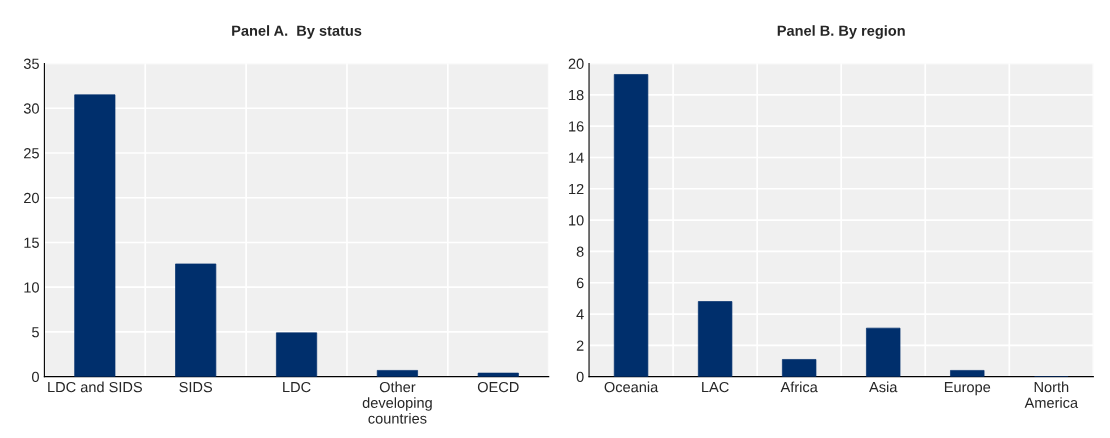 This screenshot has height=438, width=1110. I want to click on y-tick-label: 18, so click(576, 95).